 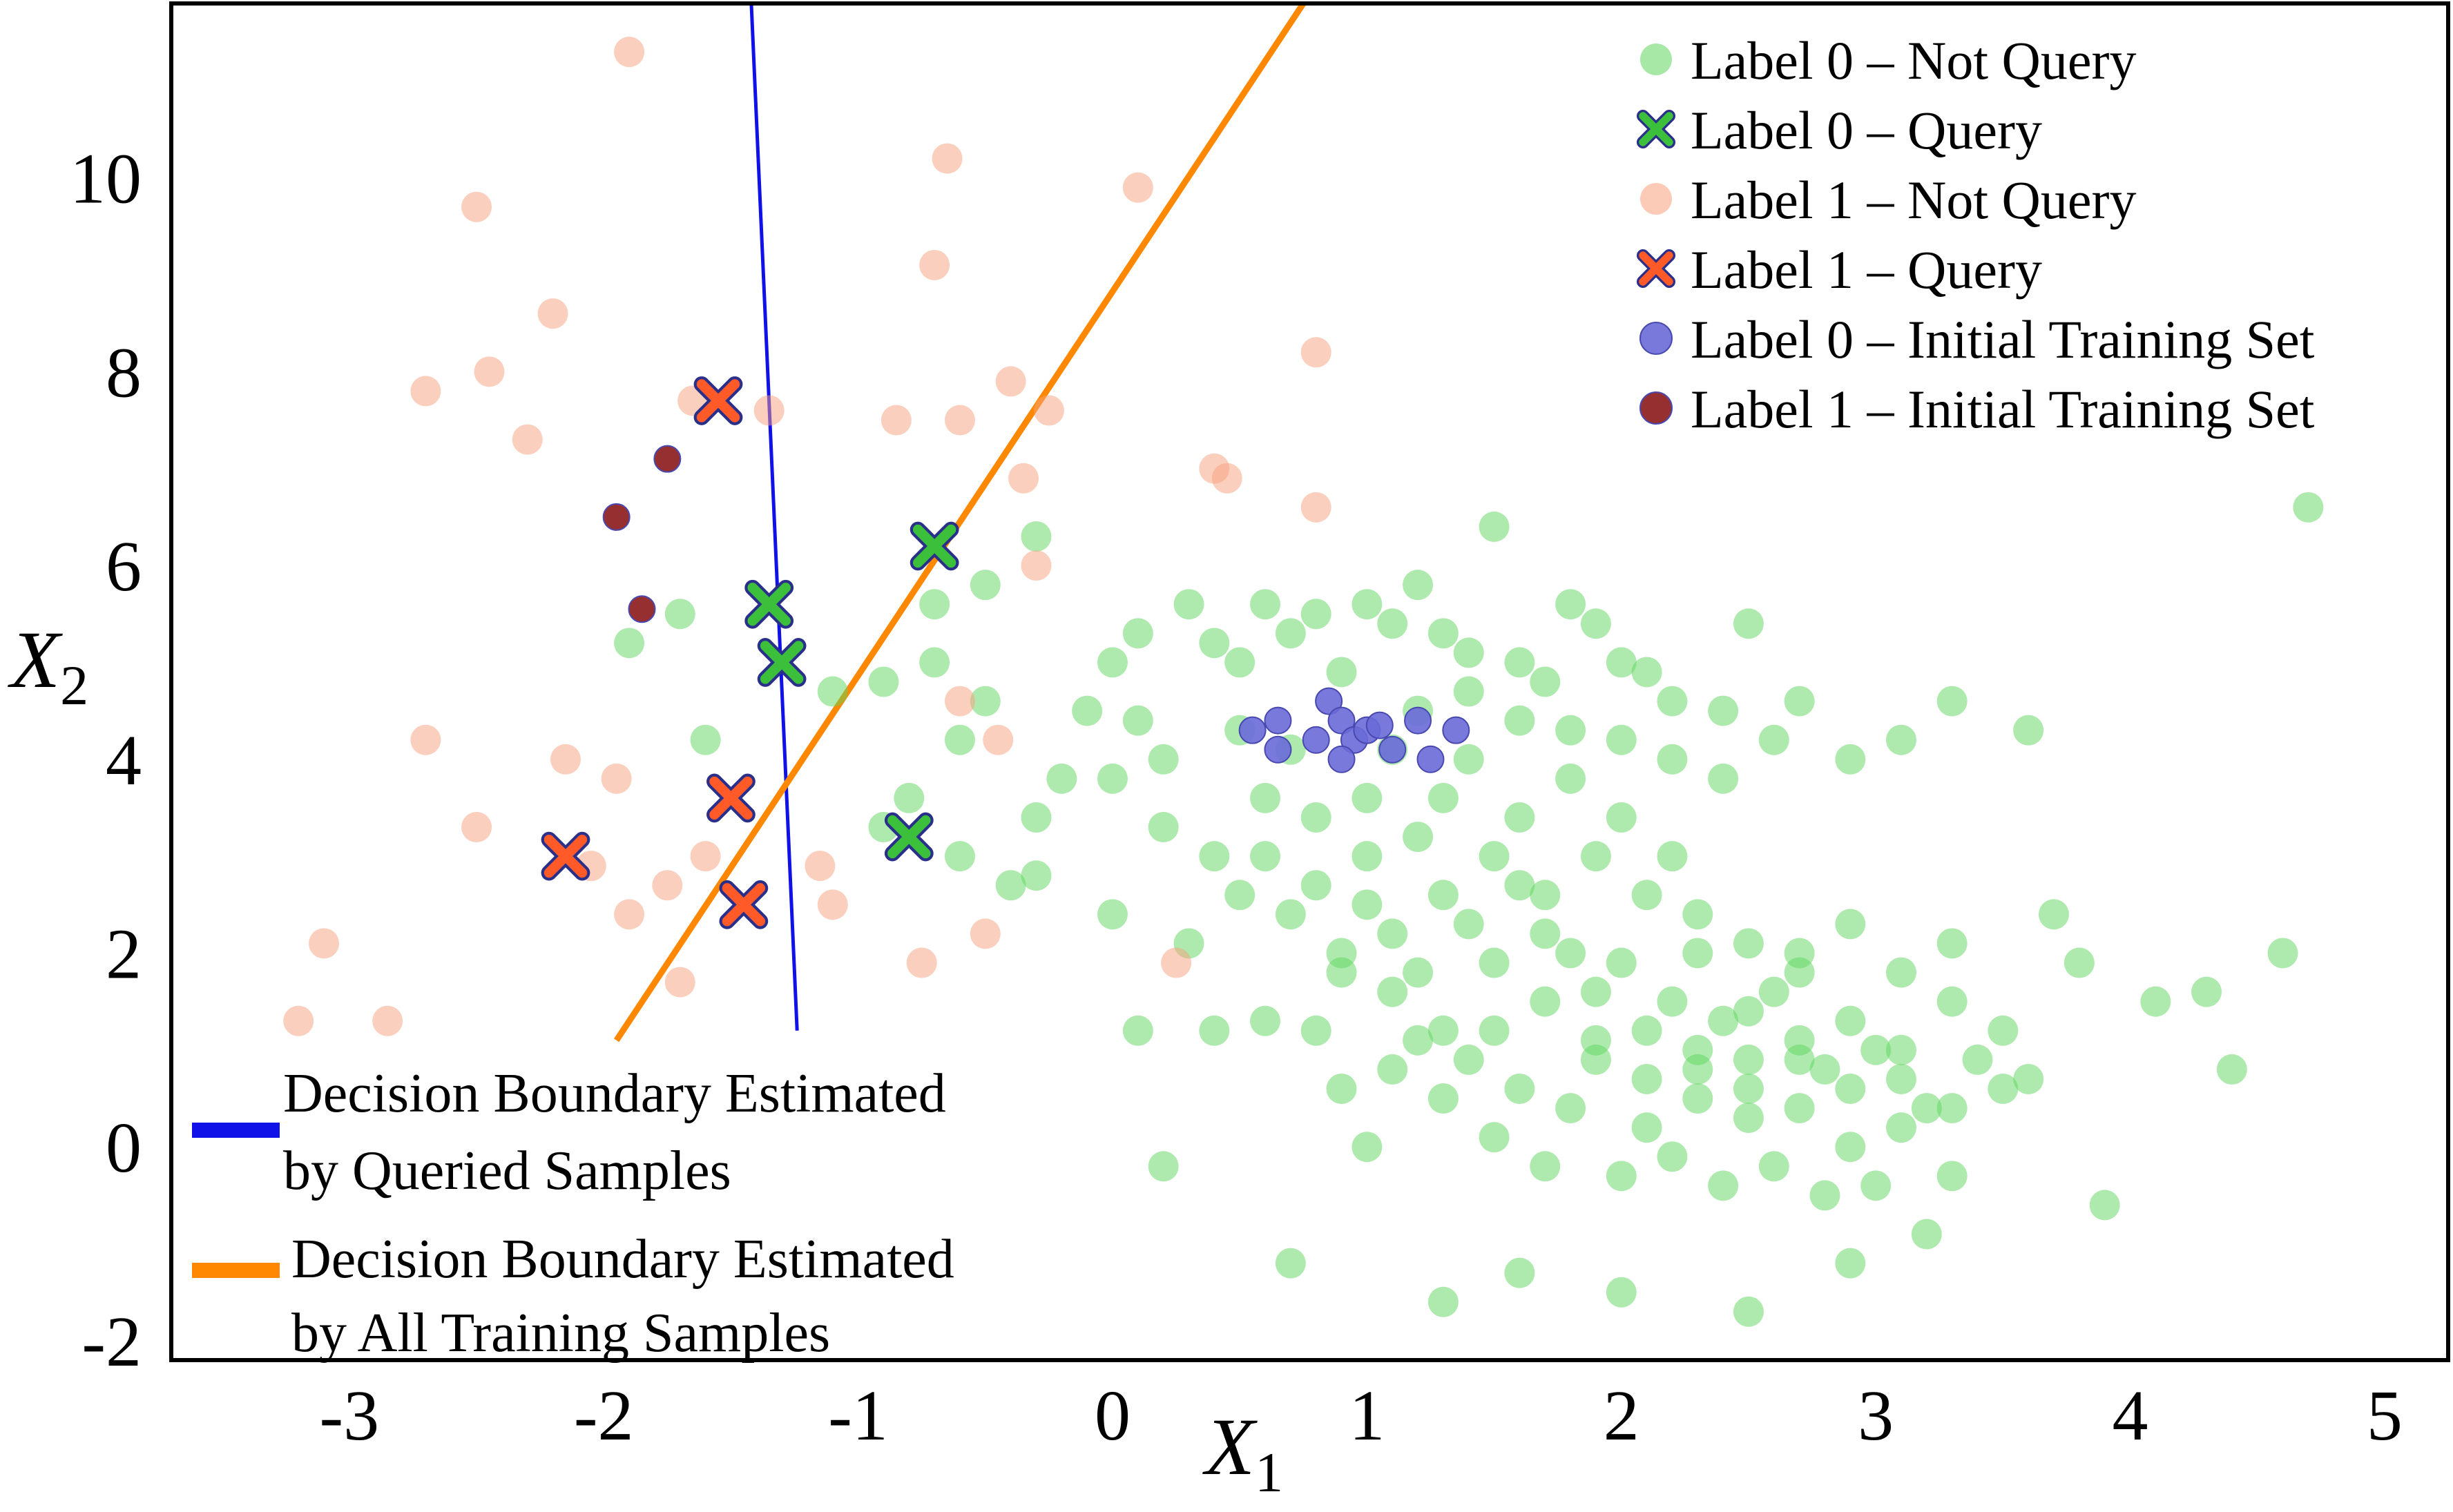 I want to click on x-axis-label: X1, so click(x=1242, y=1453).